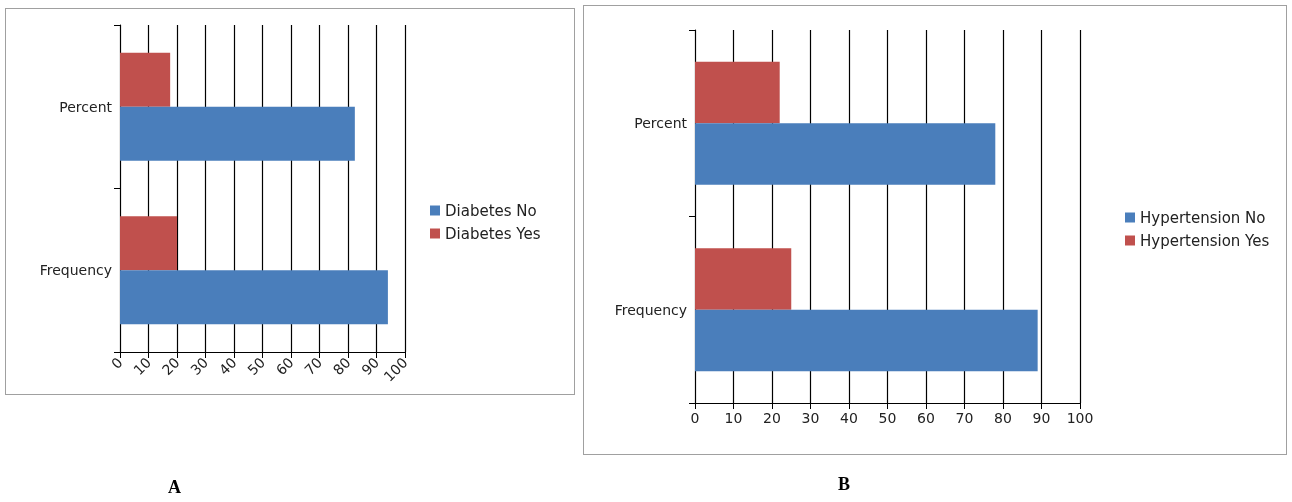 The height and width of the screenshot is (502, 1292). I want to click on legend-label: Diabetes No, so click(491, 210).